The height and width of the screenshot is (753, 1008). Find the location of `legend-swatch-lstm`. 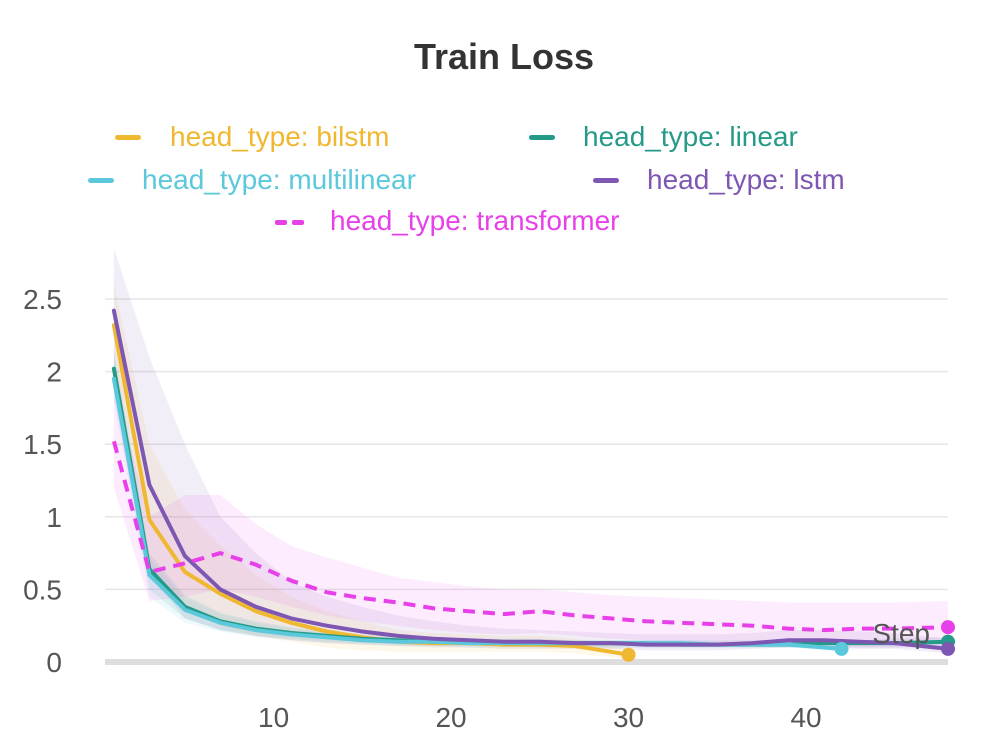

legend-swatch-lstm is located at coordinates (606, 180).